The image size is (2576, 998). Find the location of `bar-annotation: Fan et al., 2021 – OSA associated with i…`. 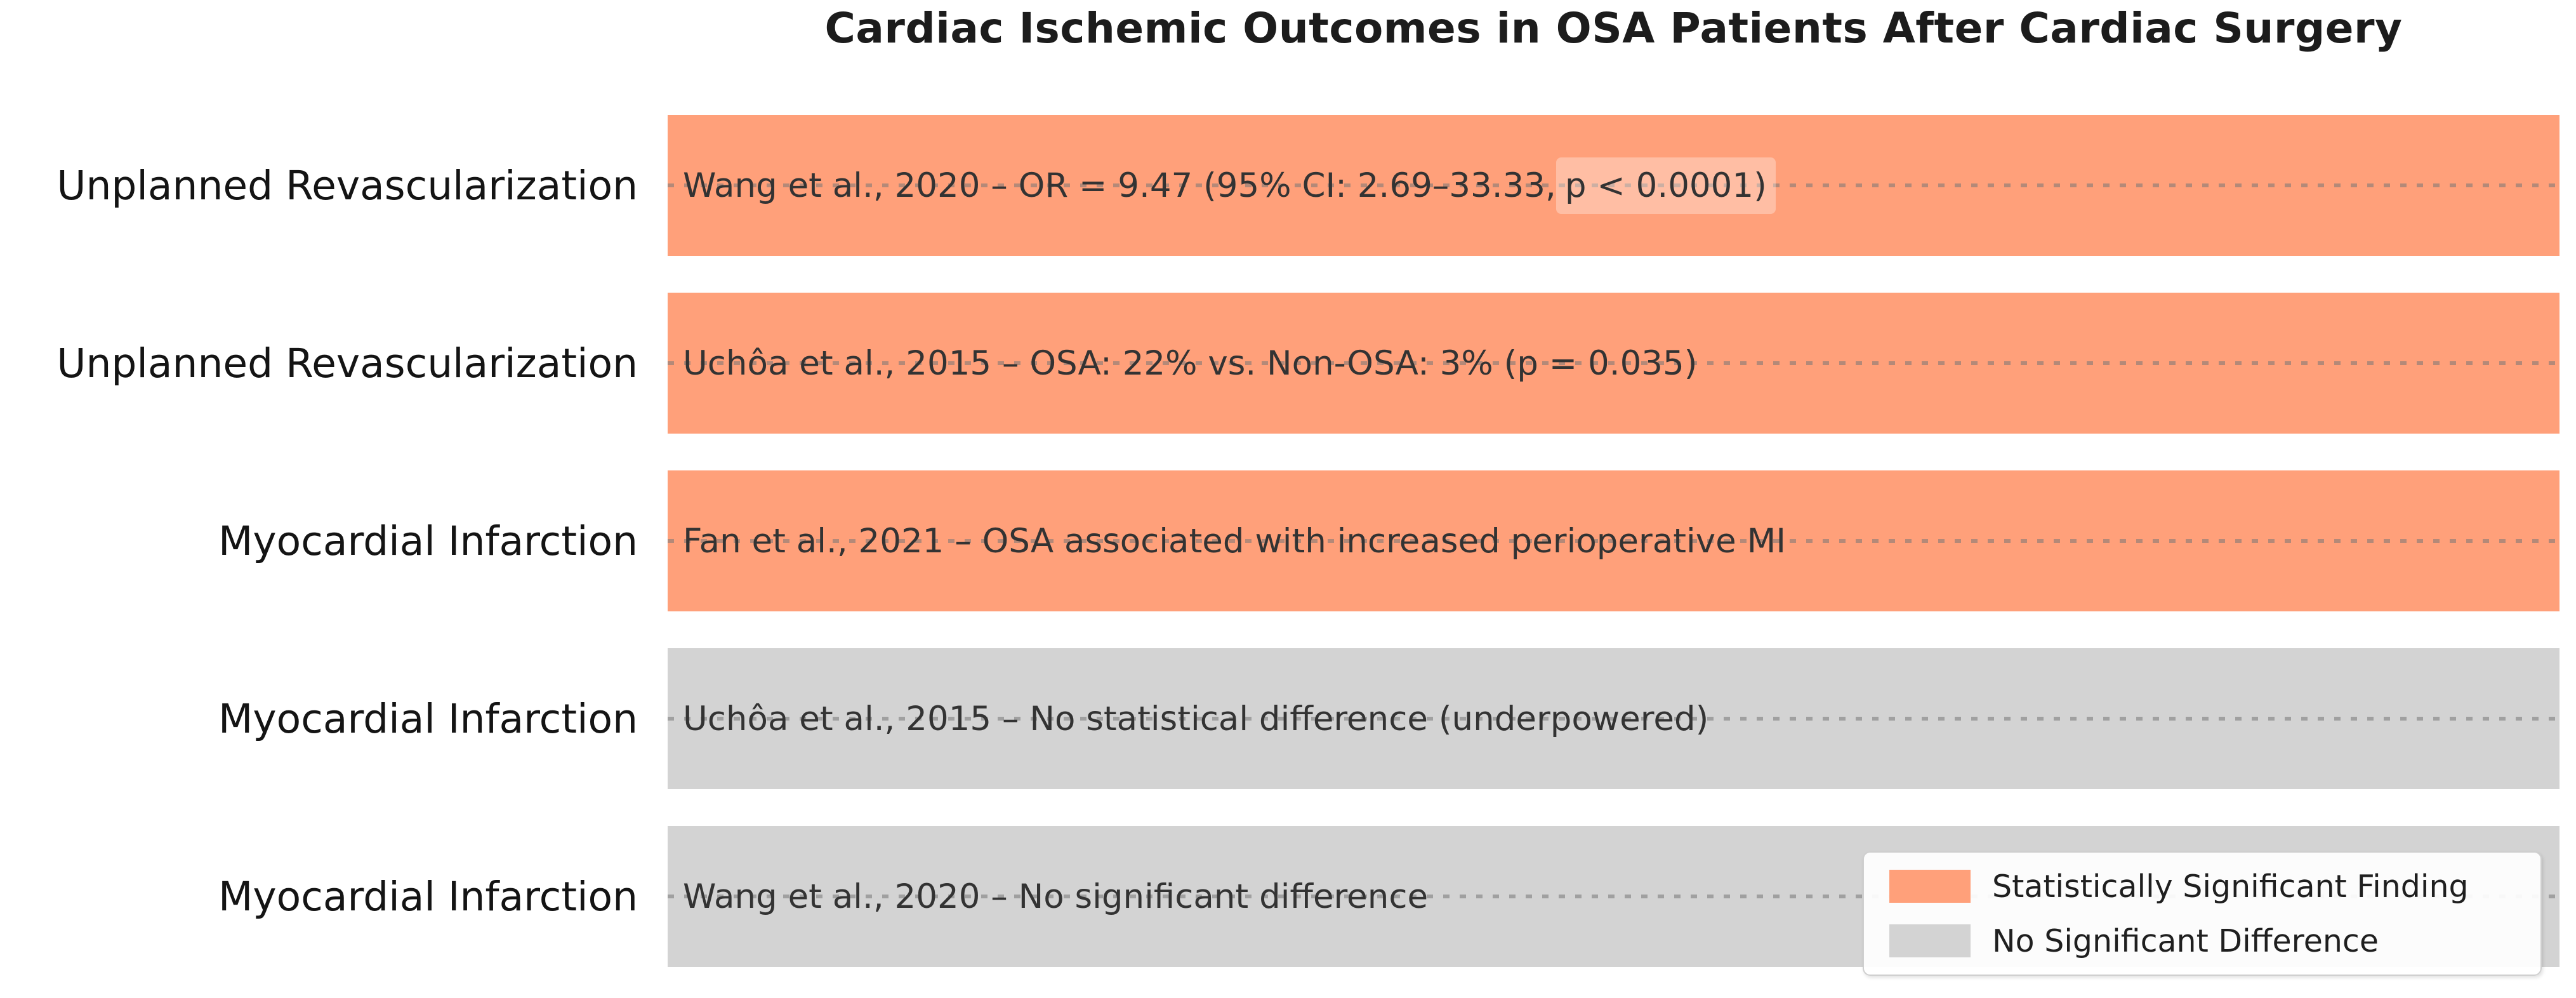

bar-annotation: Fan et al., 2021 – OSA associated with i… is located at coordinates (1235, 541).